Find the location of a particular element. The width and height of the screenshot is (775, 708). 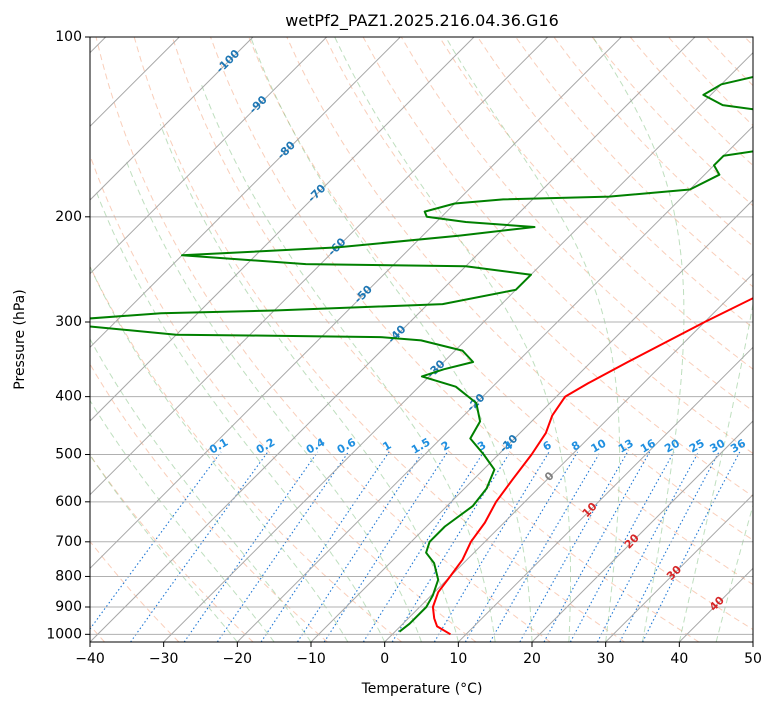

x-tick-label: −10 is located at coordinates (311, 659).